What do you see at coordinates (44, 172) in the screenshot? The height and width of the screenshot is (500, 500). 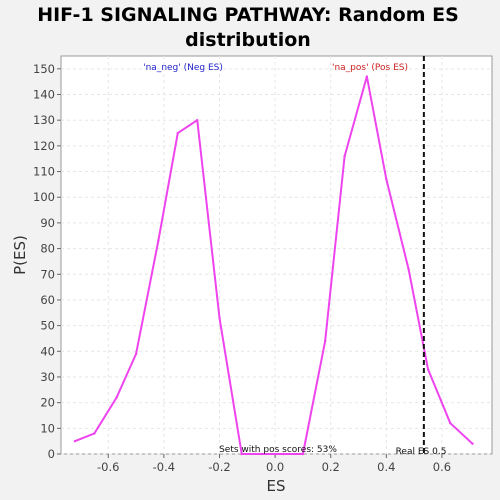 I see `y-tick-label: 110` at bounding box center [44, 172].